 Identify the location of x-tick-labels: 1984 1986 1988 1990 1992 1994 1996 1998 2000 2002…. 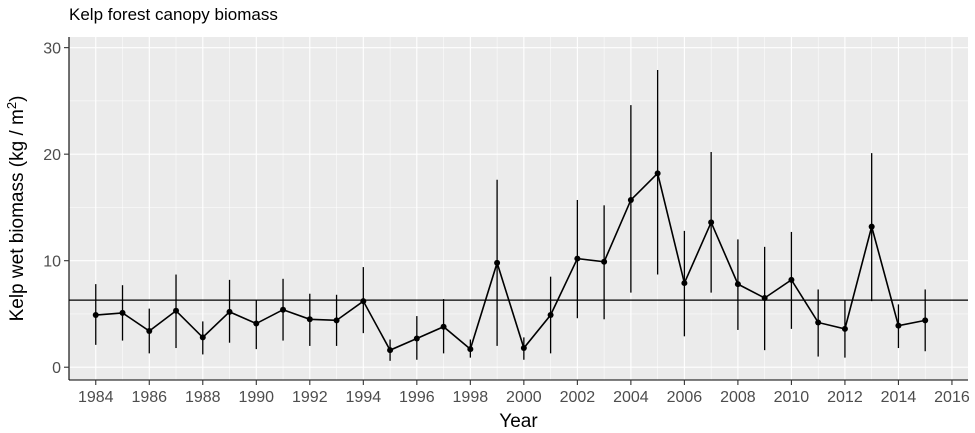
(524, 397).